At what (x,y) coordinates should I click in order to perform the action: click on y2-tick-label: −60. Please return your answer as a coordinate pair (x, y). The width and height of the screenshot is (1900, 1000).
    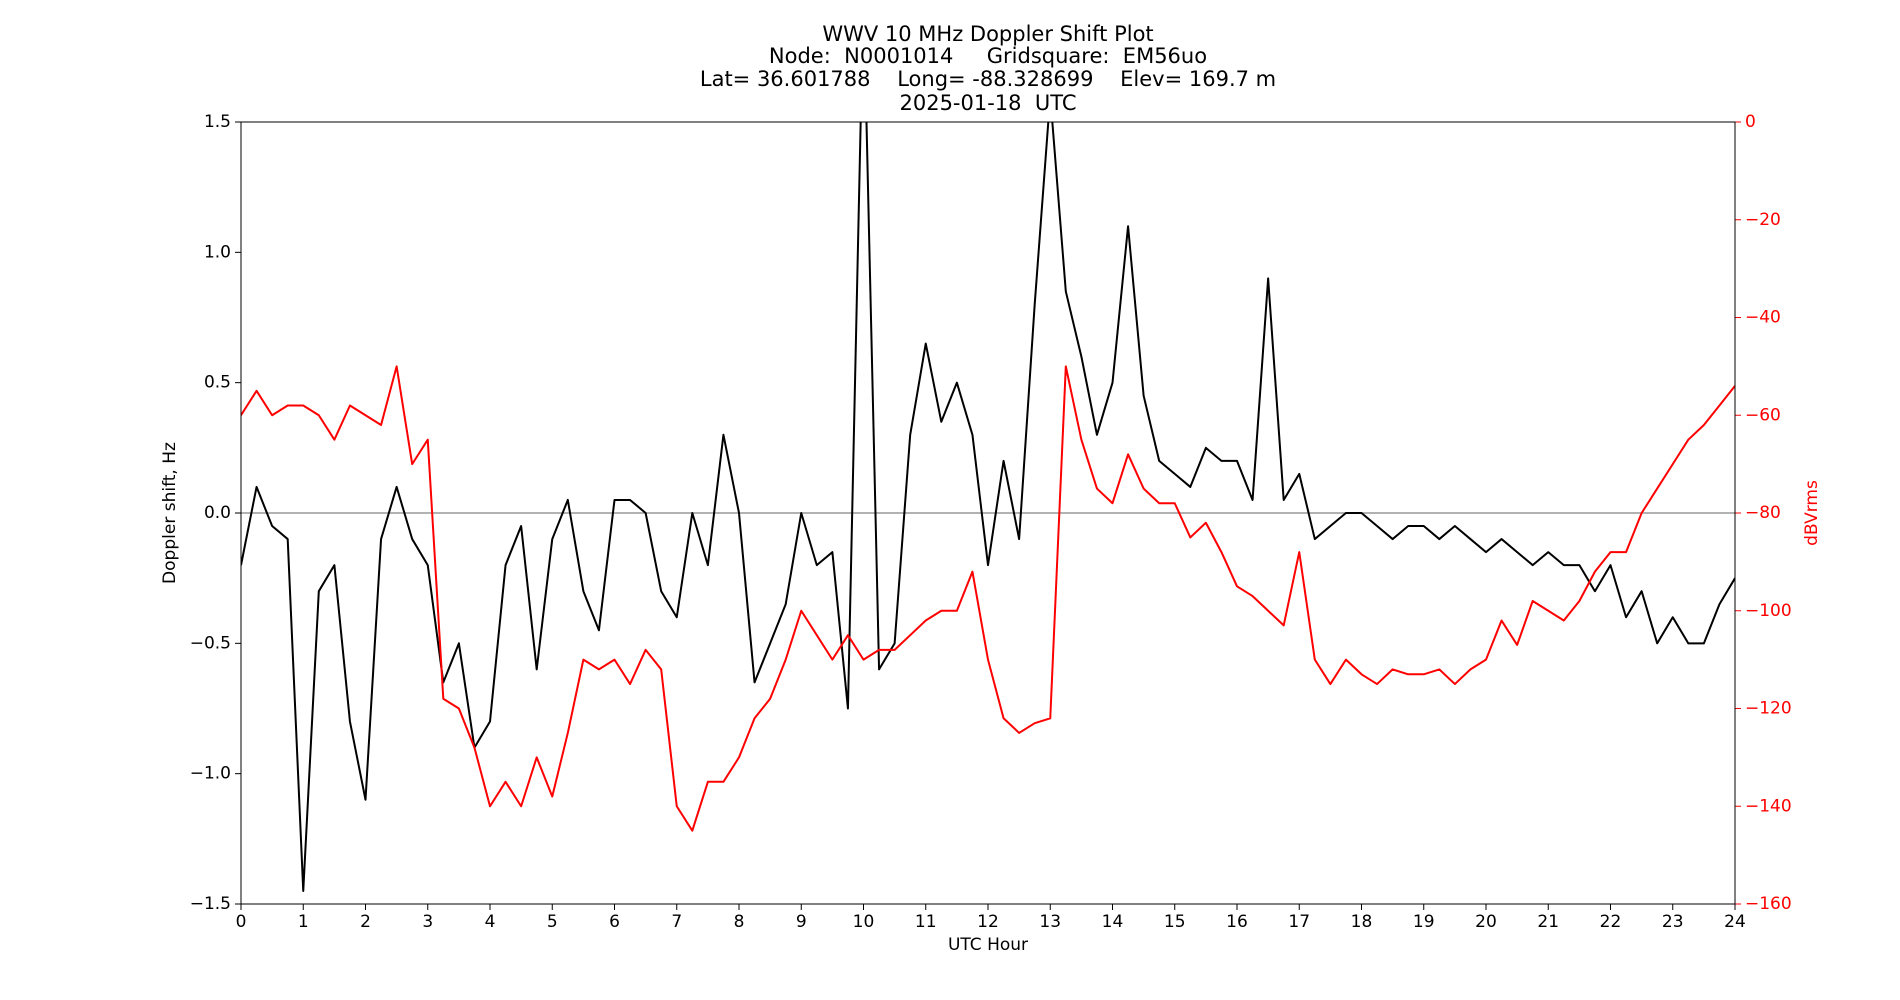
    Looking at the image, I should click on (1763, 415).